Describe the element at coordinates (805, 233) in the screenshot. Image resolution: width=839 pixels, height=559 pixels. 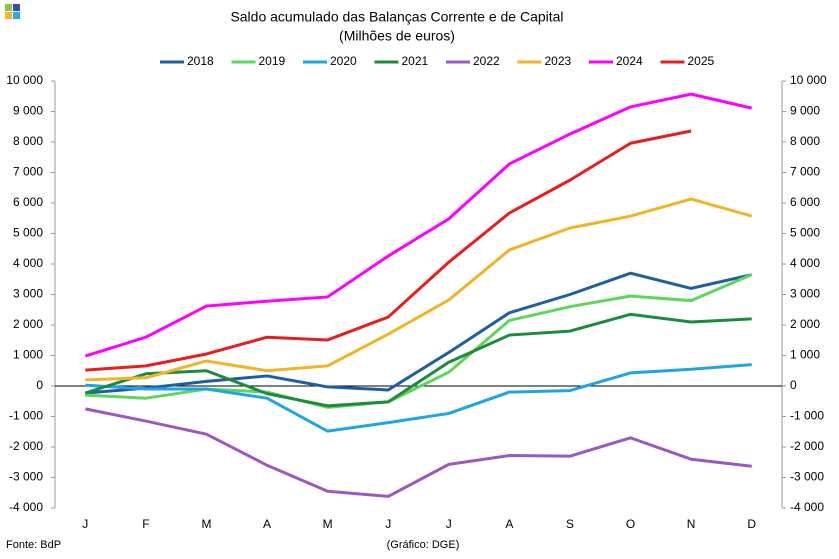
I see `y2-tick-label: 5 000` at that location.